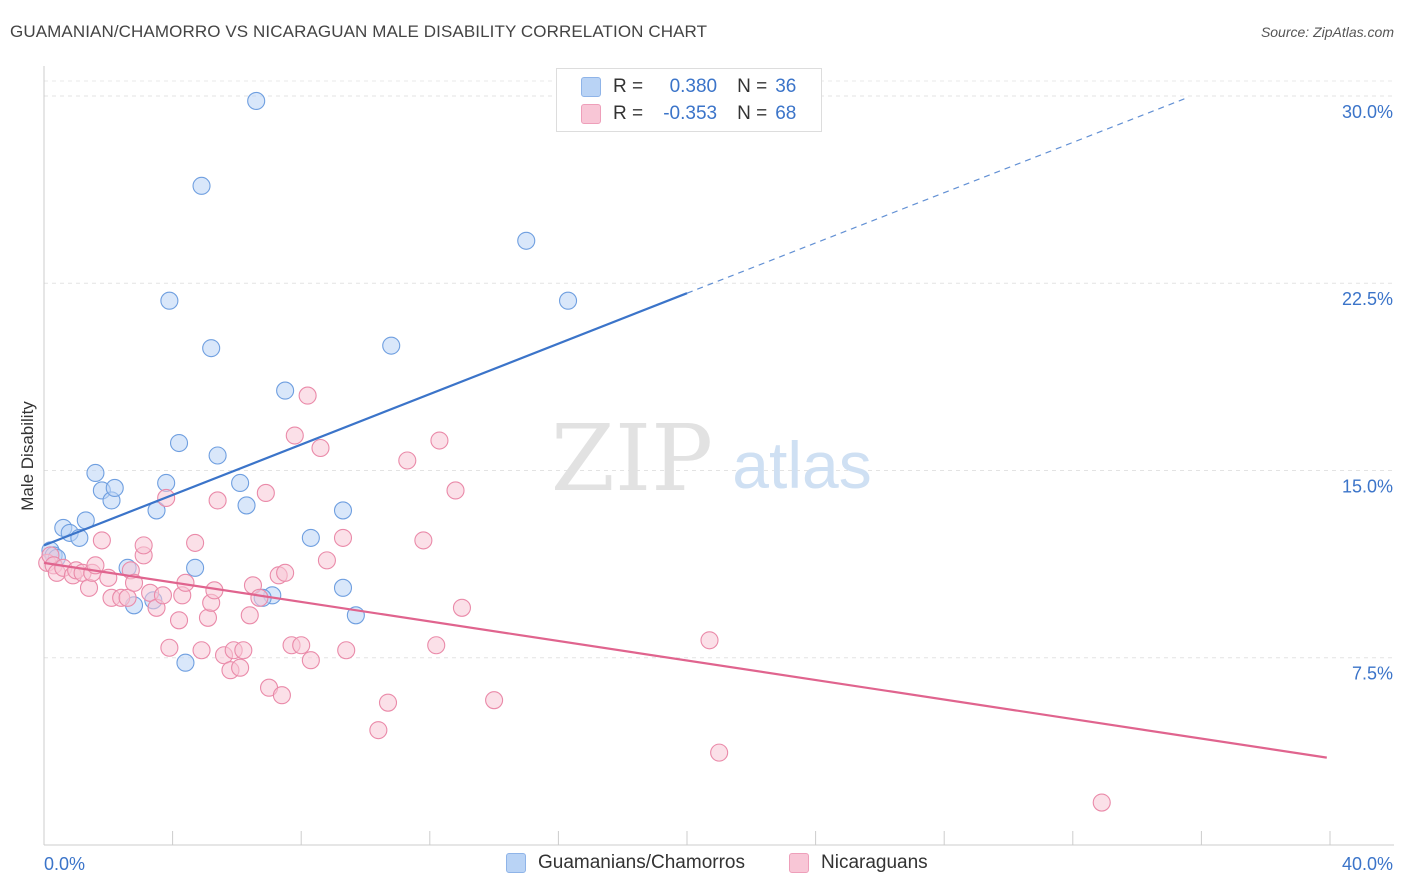  What do you see at coordinates (801, 465) in the screenshot?
I see `watermark-atlas: atlas` at bounding box center [801, 465].